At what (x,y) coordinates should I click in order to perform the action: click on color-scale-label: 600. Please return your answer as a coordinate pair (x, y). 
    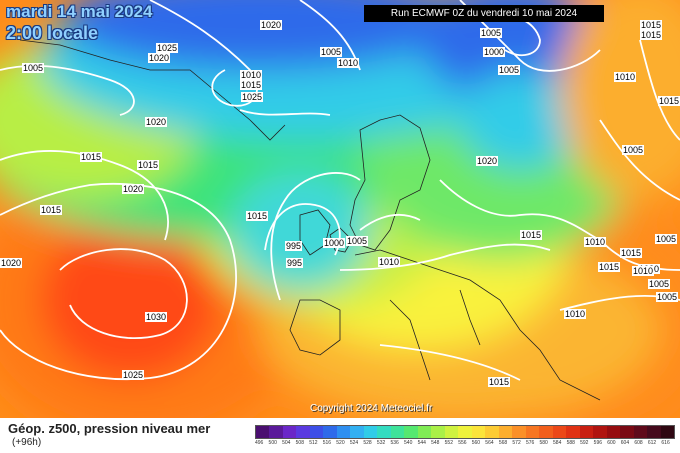
    Looking at the image, I should click on (611, 443).